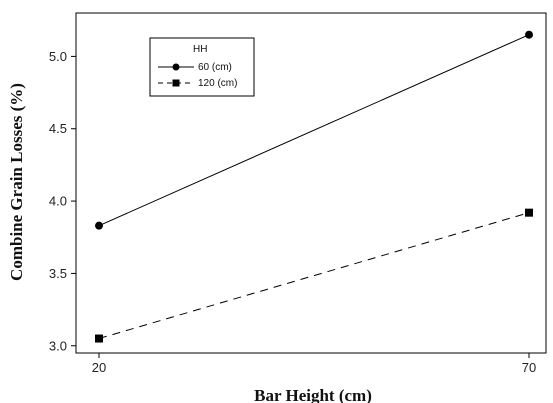 This screenshot has width=553, height=403. What do you see at coordinates (58, 273) in the screenshot?
I see `y-tick-label: 3.5` at bounding box center [58, 273].